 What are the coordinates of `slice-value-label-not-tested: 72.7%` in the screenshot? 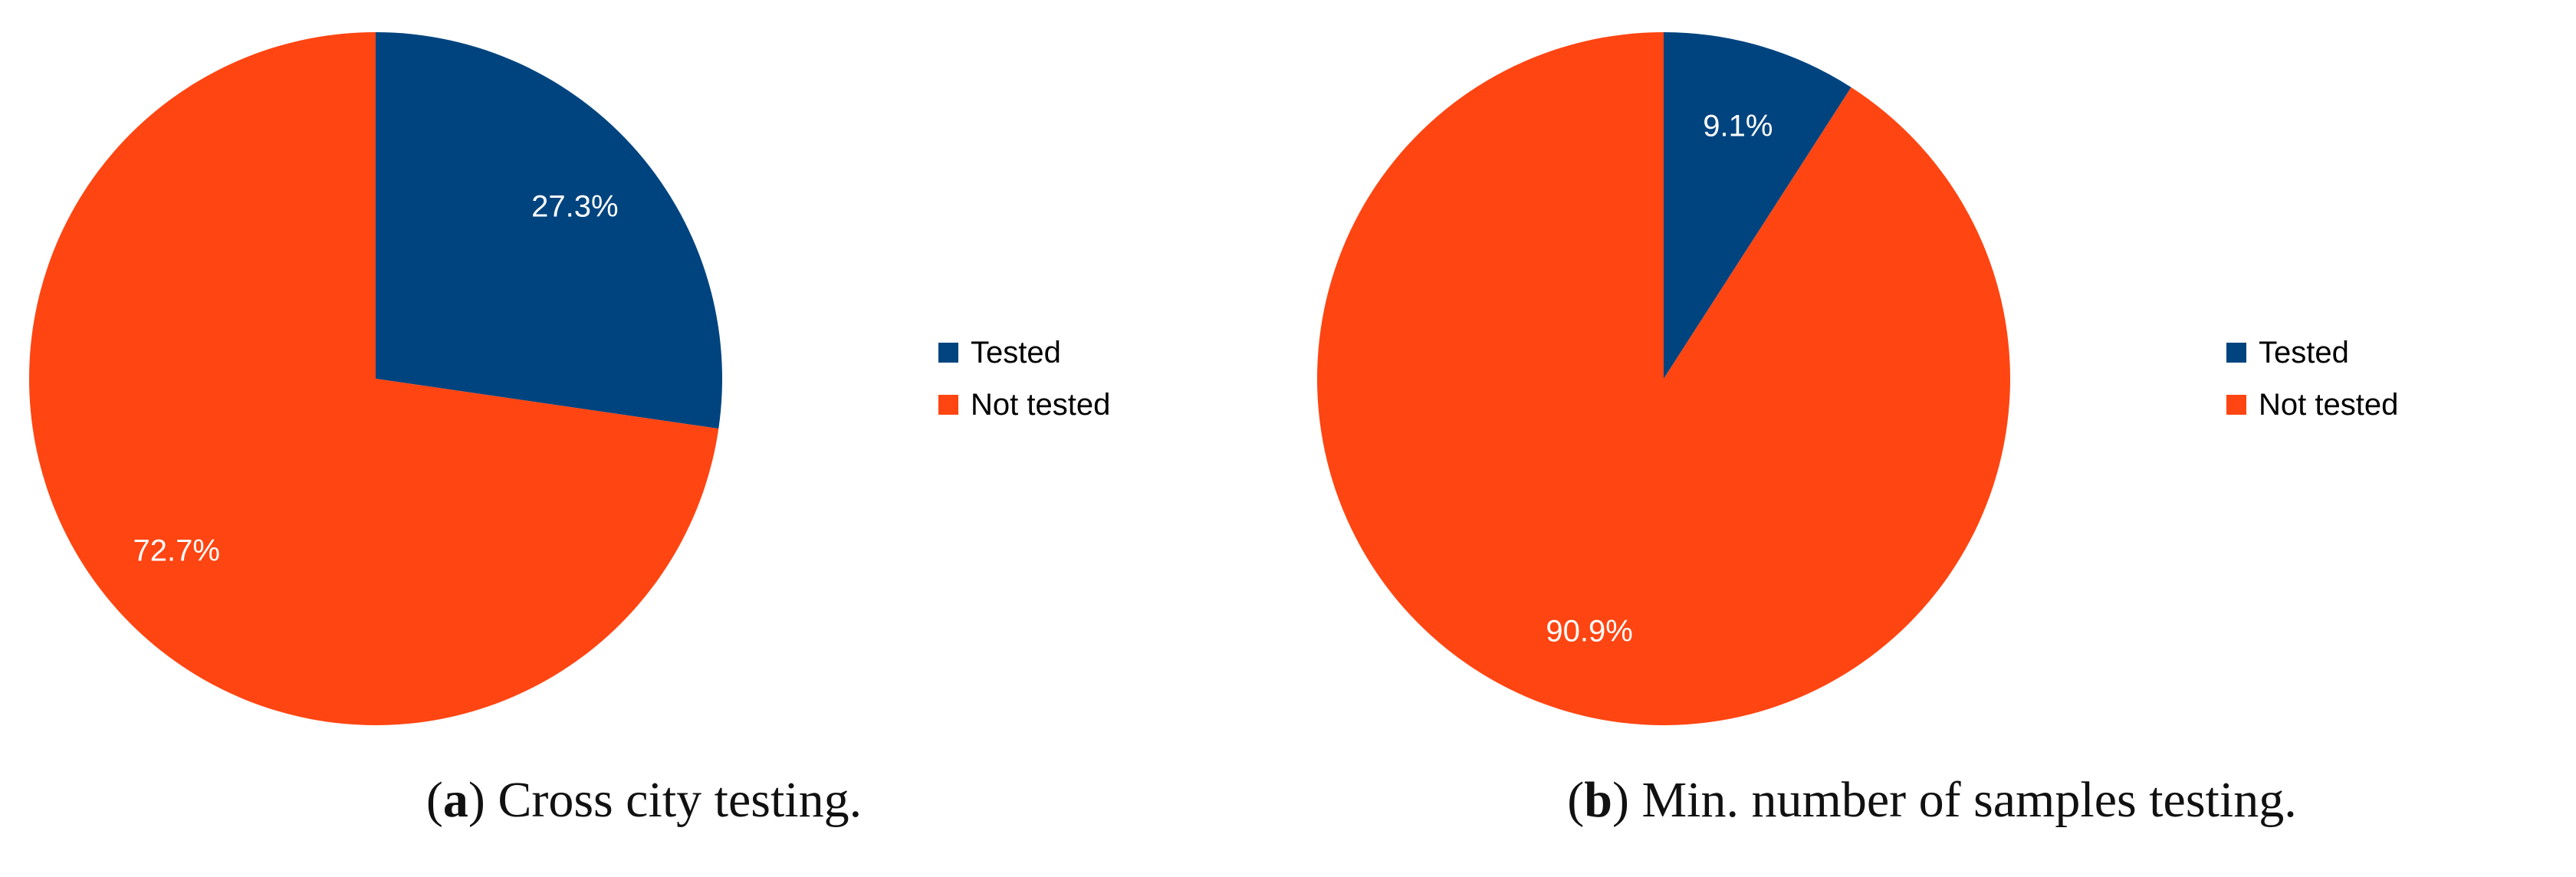 It's located at (176, 551).